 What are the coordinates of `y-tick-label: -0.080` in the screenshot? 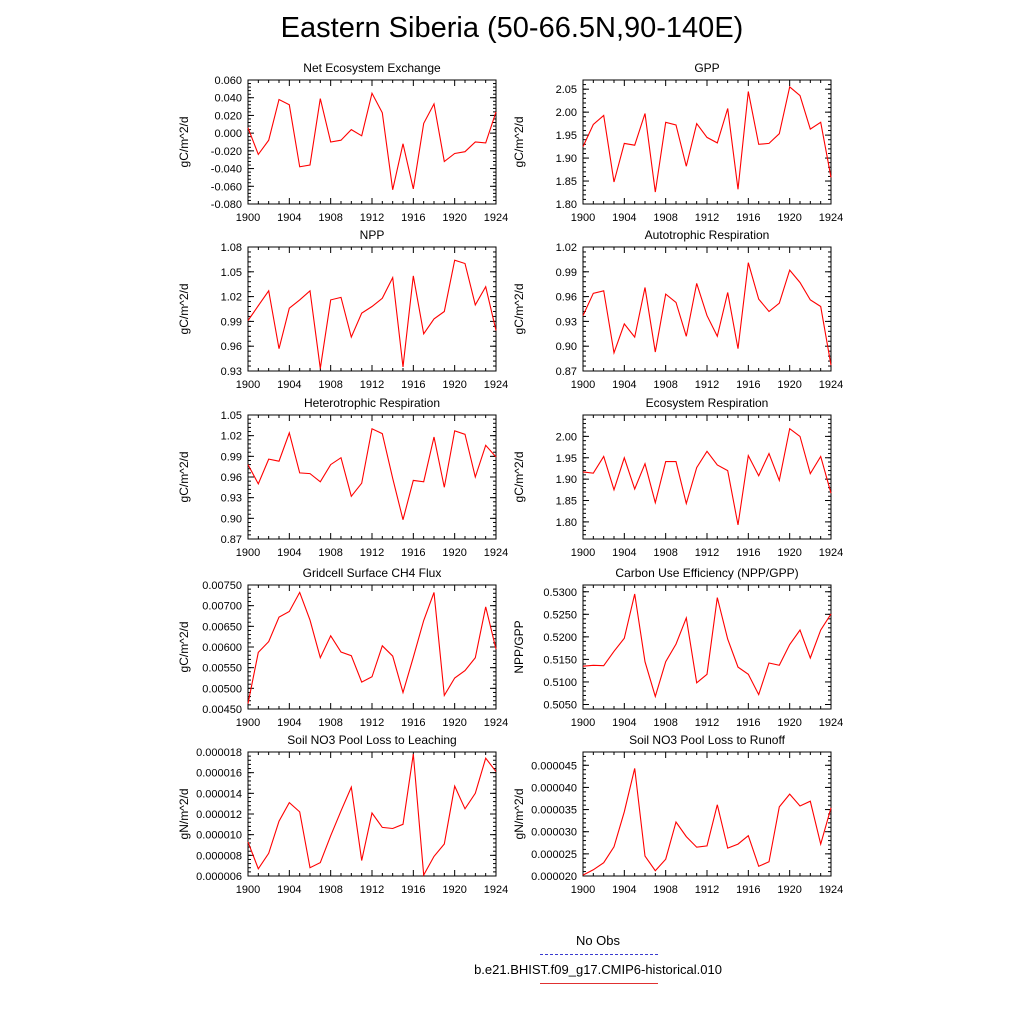 It's located at (226, 205).